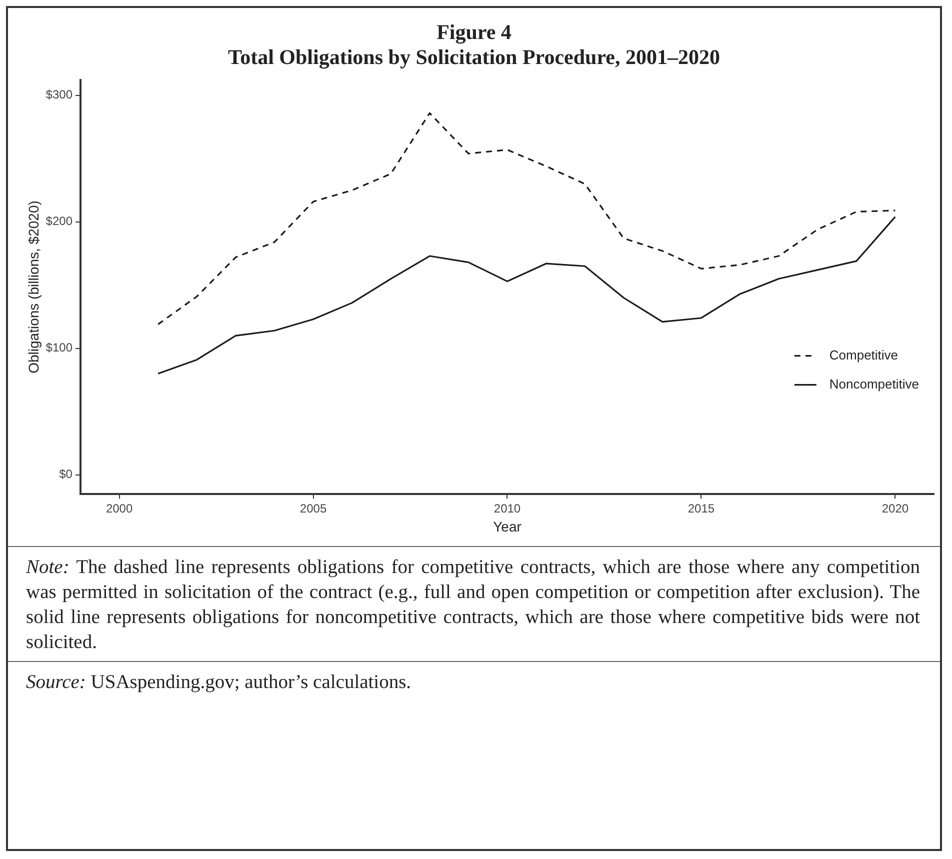 The height and width of the screenshot is (859, 952). I want to click on x-tick-label: 2020, so click(895, 508).